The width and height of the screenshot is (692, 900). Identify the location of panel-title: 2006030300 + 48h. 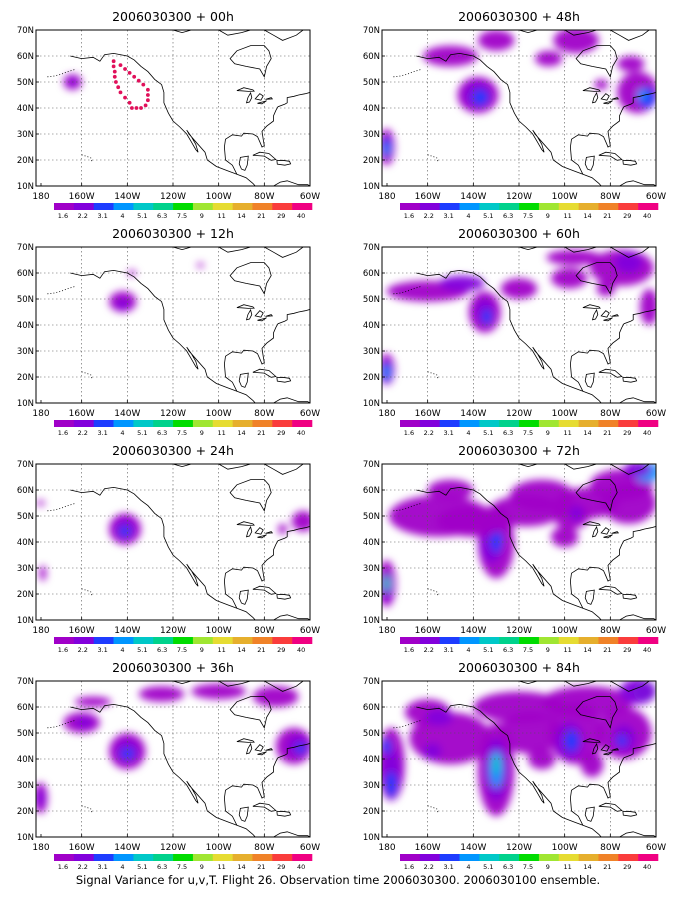
(519, 16).